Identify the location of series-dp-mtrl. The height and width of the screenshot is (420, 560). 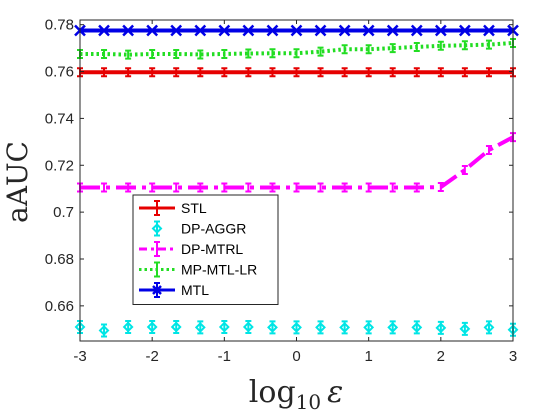
(296, 162).